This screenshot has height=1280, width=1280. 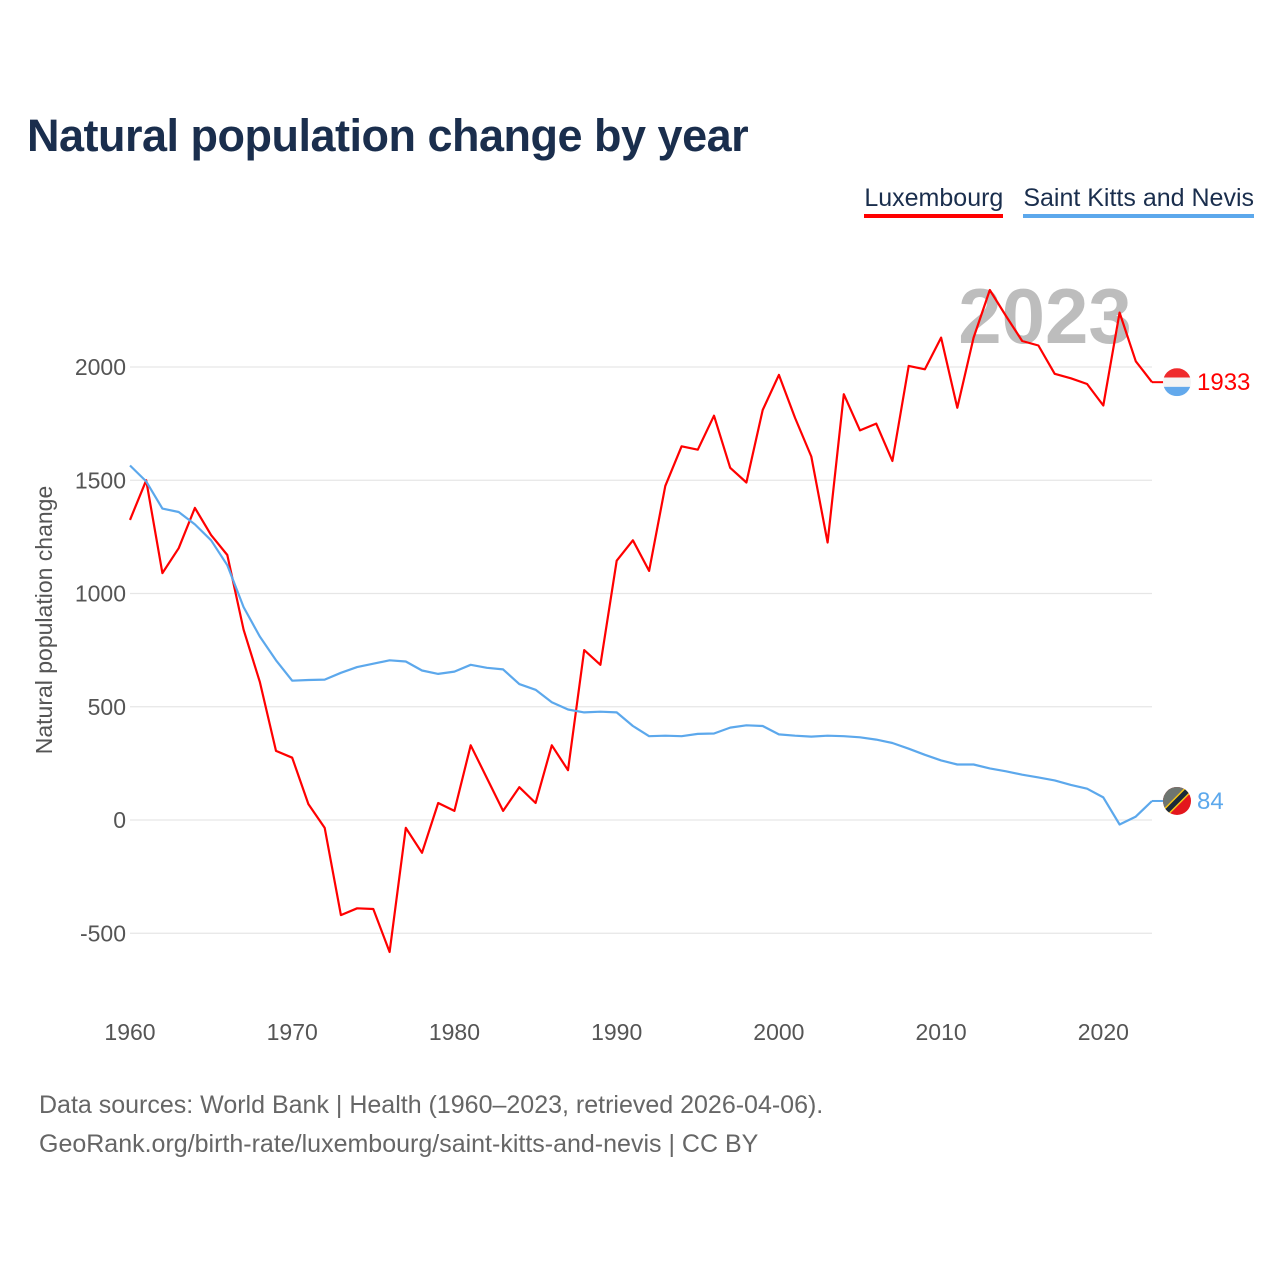 What do you see at coordinates (129, 1032) in the screenshot?
I see `x-tick-label: 1960` at bounding box center [129, 1032].